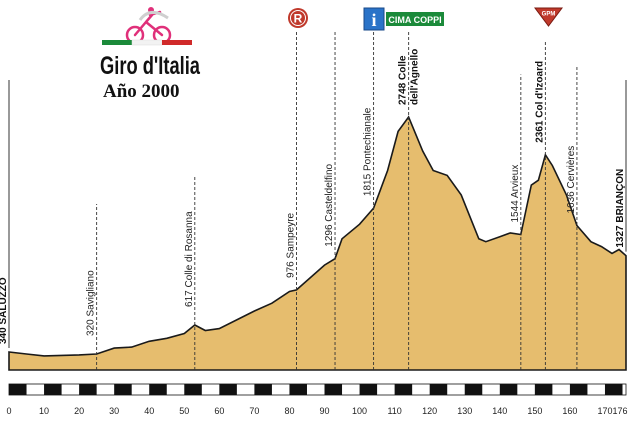 This screenshot has height=428, width=640. What do you see at coordinates (394, 411) in the screenshot?
I see `x-tick-label: 110` at bounding box center [394, 411].